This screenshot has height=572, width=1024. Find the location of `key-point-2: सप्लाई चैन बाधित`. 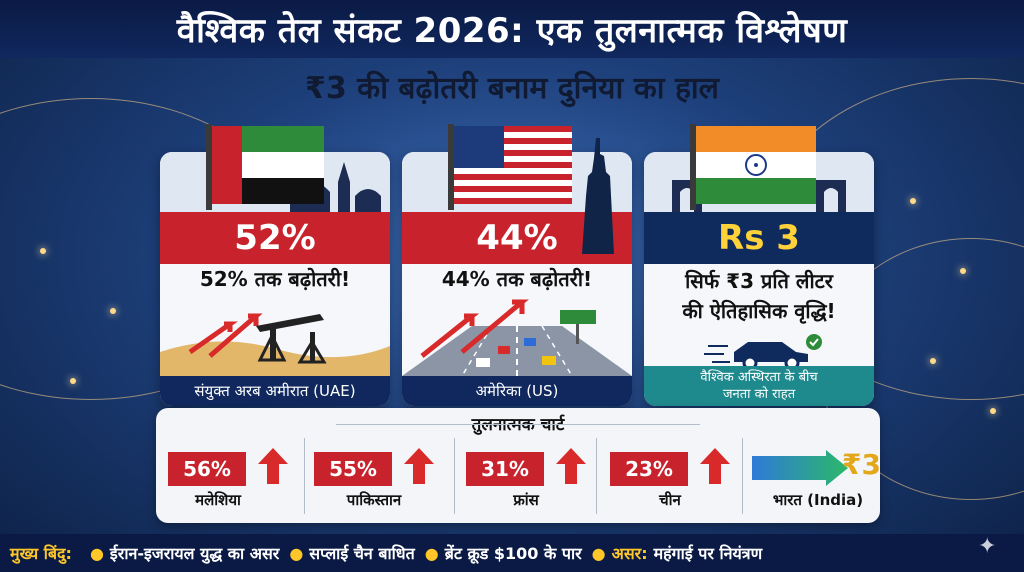

key-point-2: सप्लाई चैन बाधित is located at coordinates (362, 553).